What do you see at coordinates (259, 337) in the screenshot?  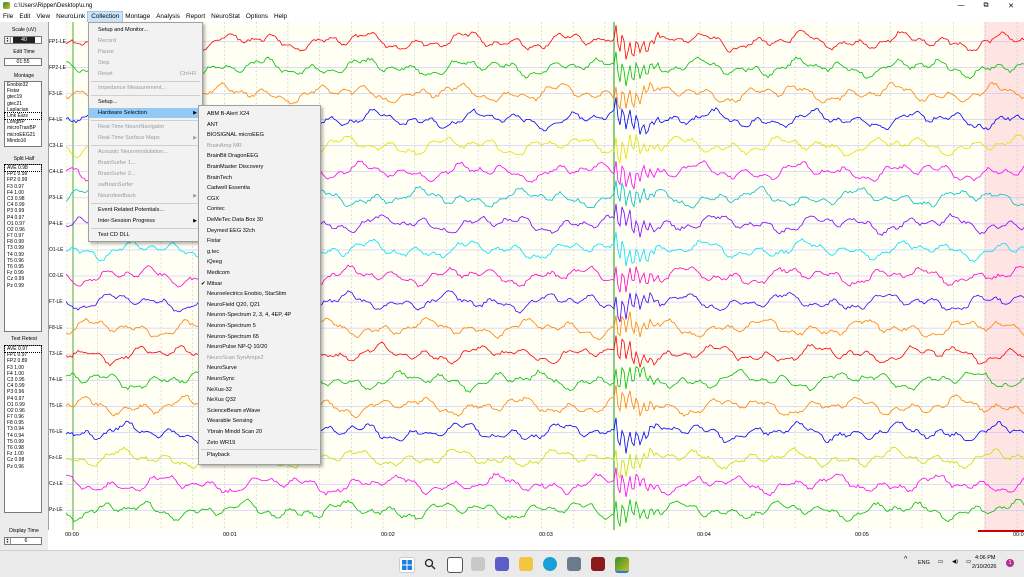 I see `hardware-item-neuron-spectrum-65: Neuron-Spectrum 65` at bounding box center [259, 337].